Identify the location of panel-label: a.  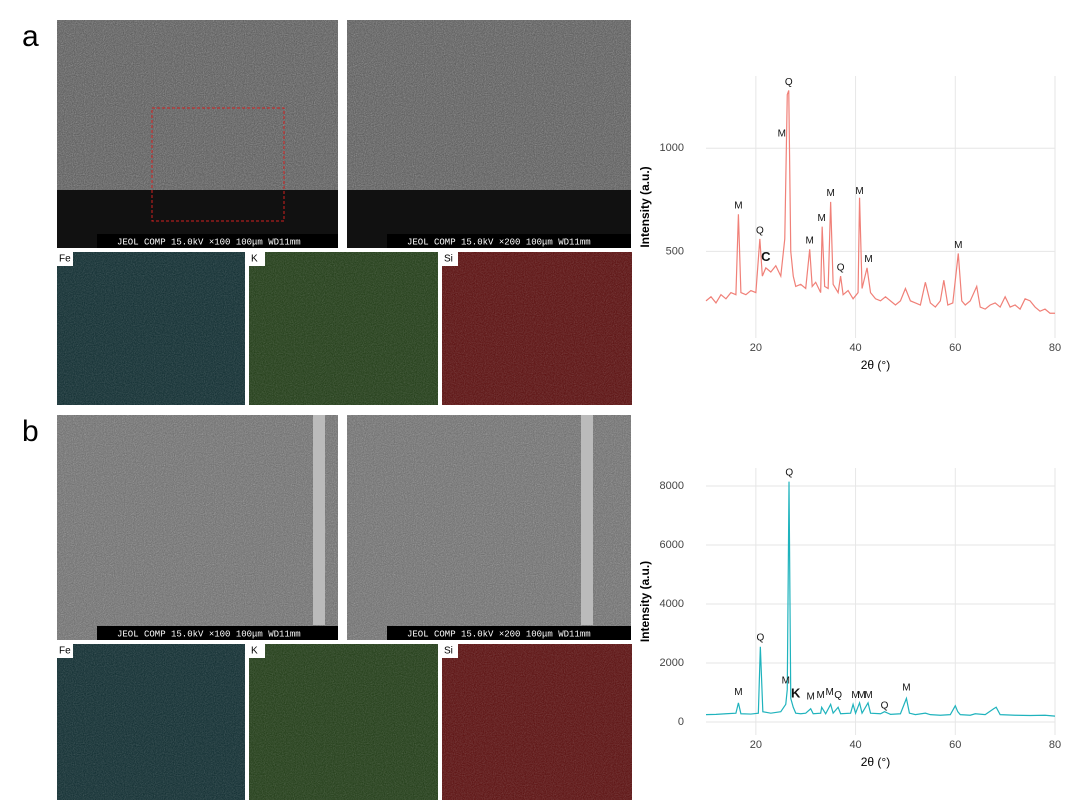
(30, 36).